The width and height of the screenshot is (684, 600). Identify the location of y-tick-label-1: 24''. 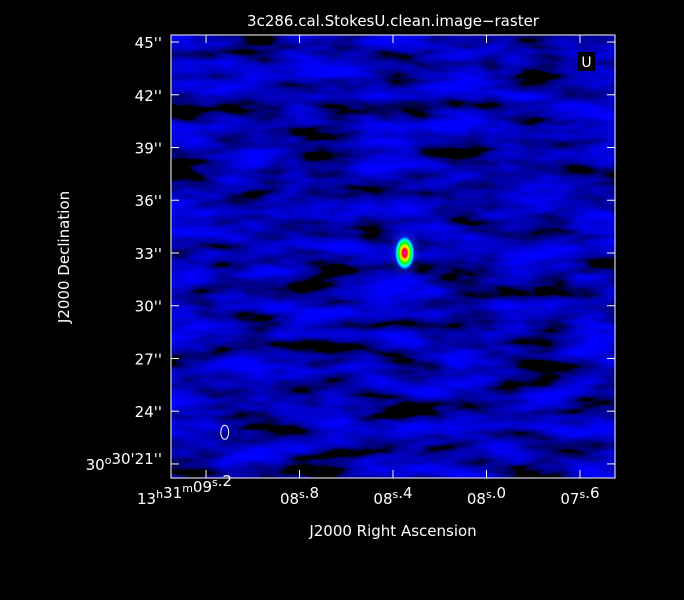
(148, 412).